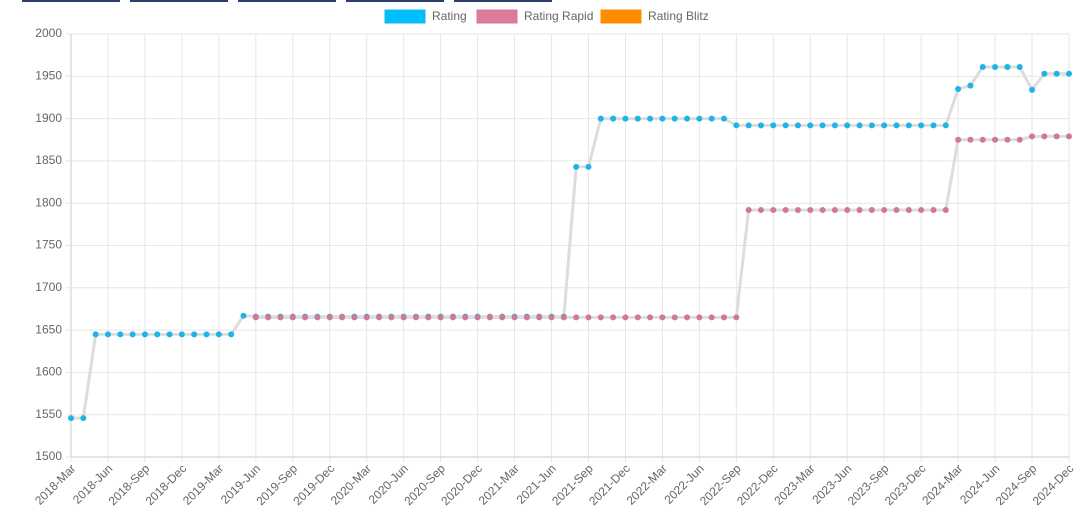 The width and height of the screenshot is (1084, 520). What do you see at coordinates (48, 75) in the screenshot?
I see `y-tick-label: 1950` at bounding box center [48, 75].